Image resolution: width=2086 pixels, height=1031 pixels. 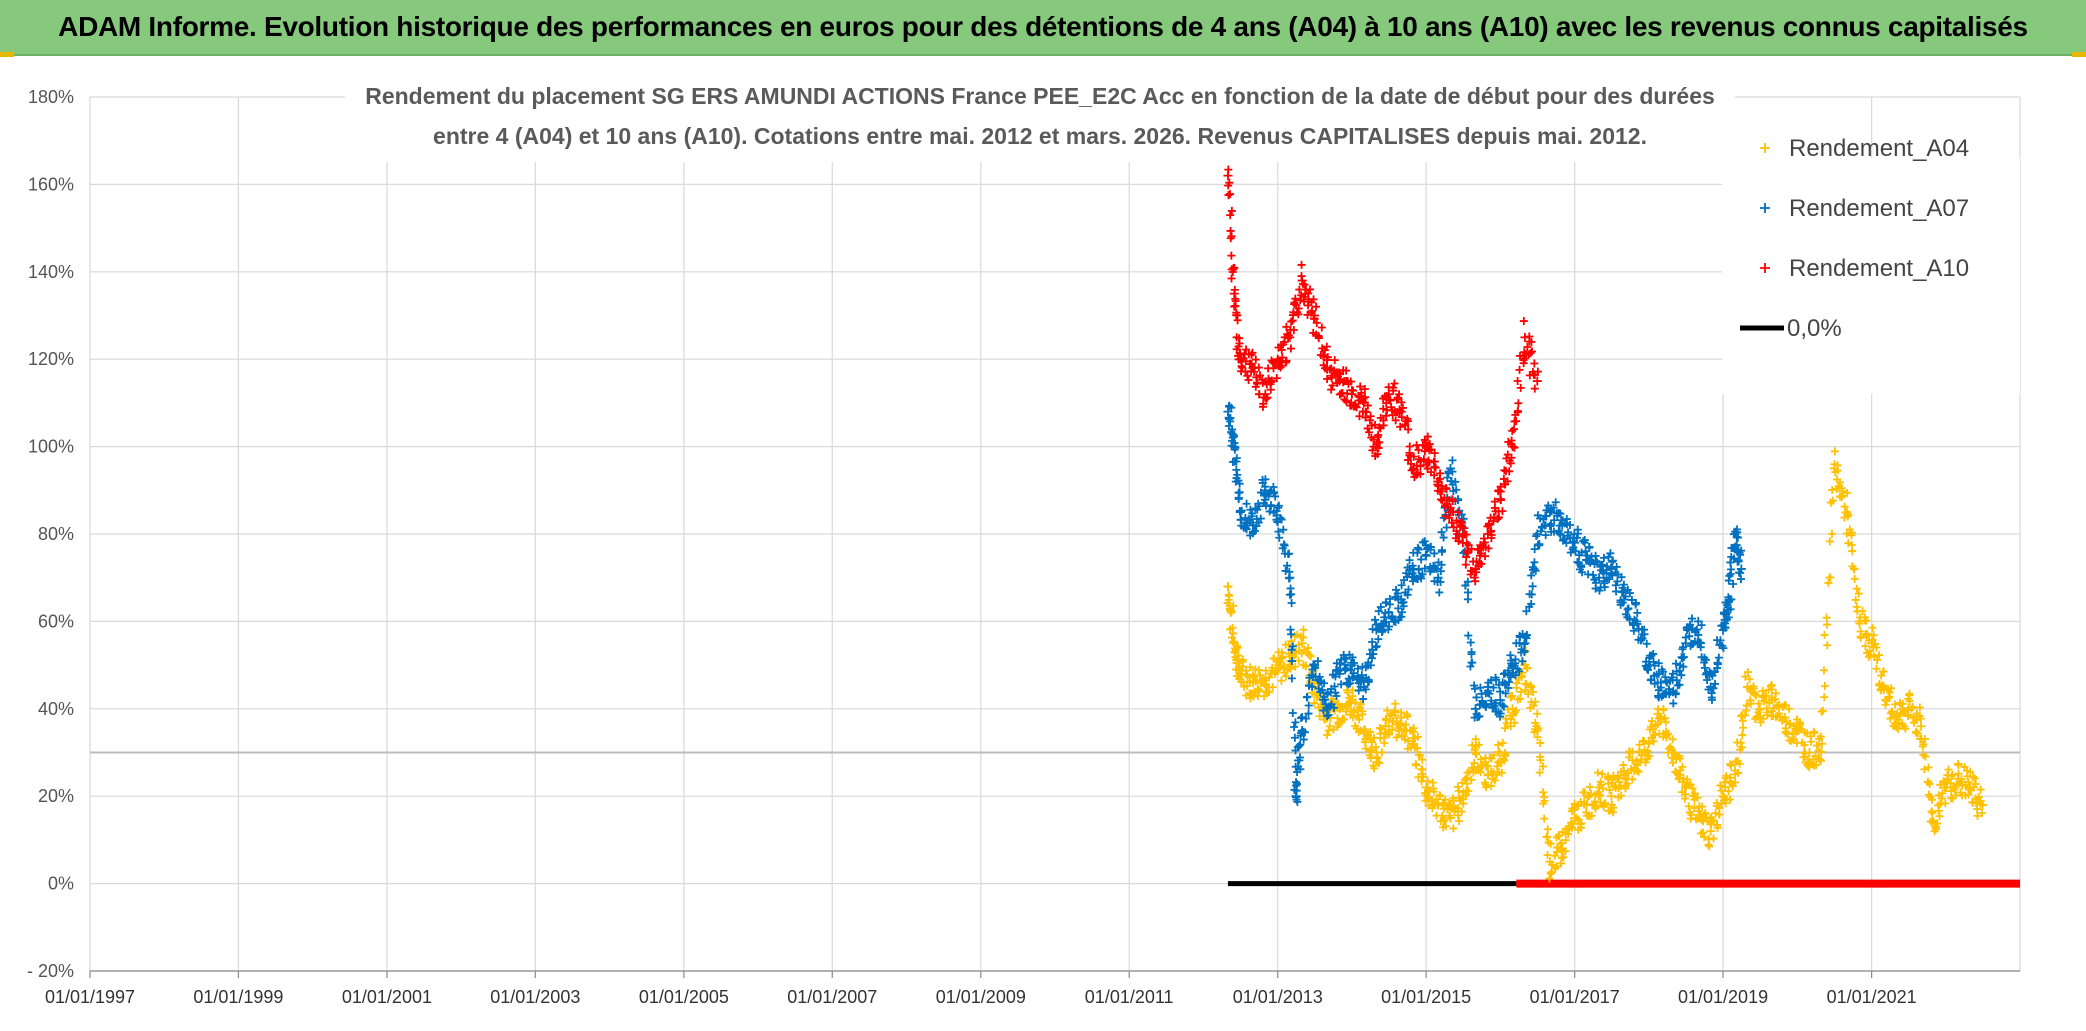 I want to click on x-tick-label: 01/01/2001, so click(x=387, y=997).